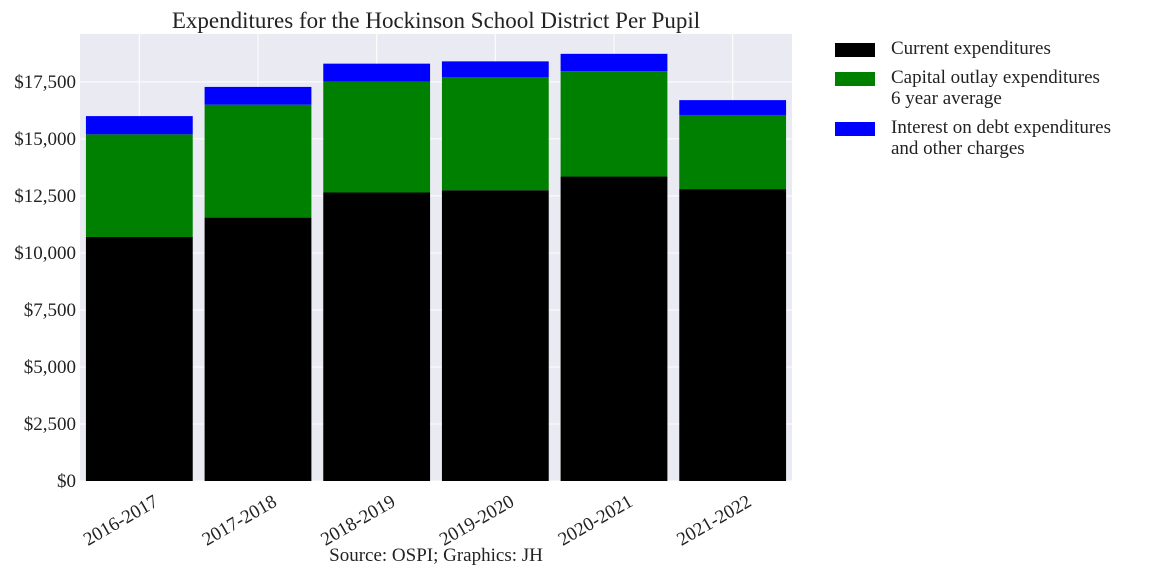 The height and width of the screenshot is (576, 1152). What do you see at coordinates (596, 520) in the screenshot?
I see `x-tick-label: 2020-2021` at bounding box center [596, 520].